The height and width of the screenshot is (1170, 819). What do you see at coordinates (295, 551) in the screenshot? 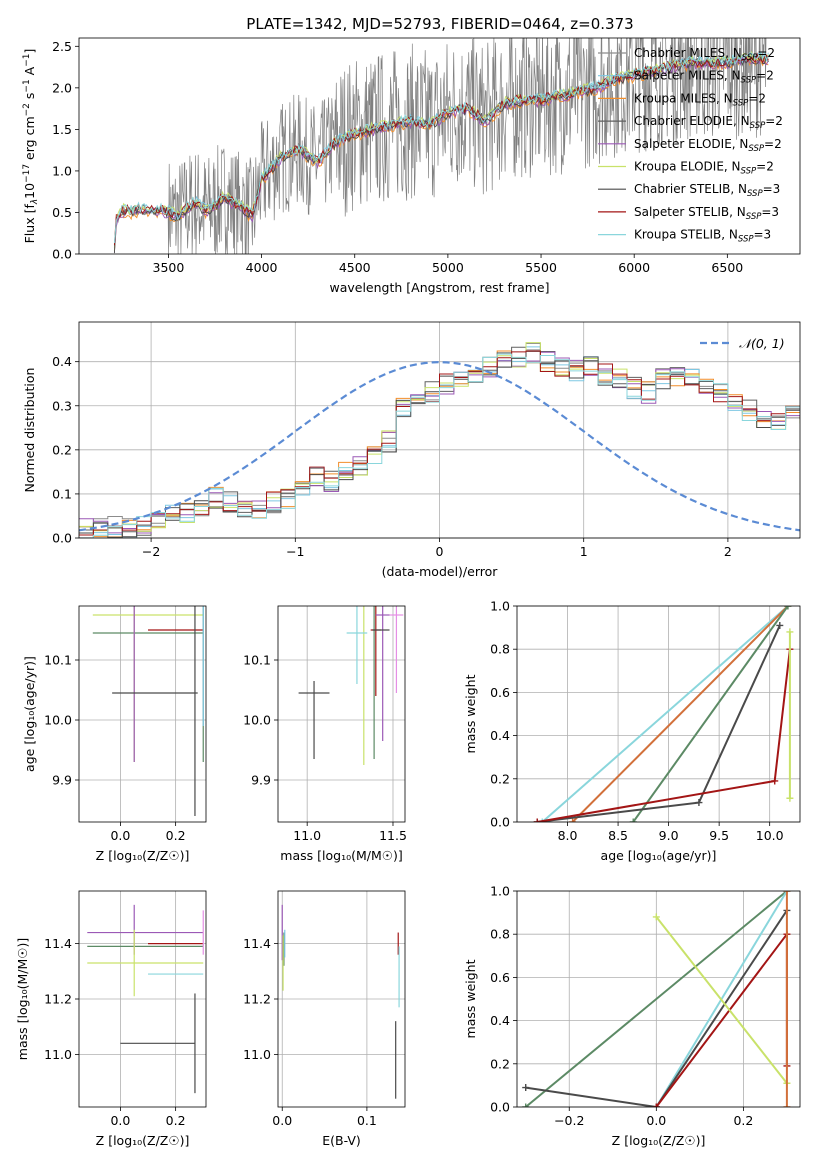
I see `x-tick-label: −1` at bounding box center [295, 551].